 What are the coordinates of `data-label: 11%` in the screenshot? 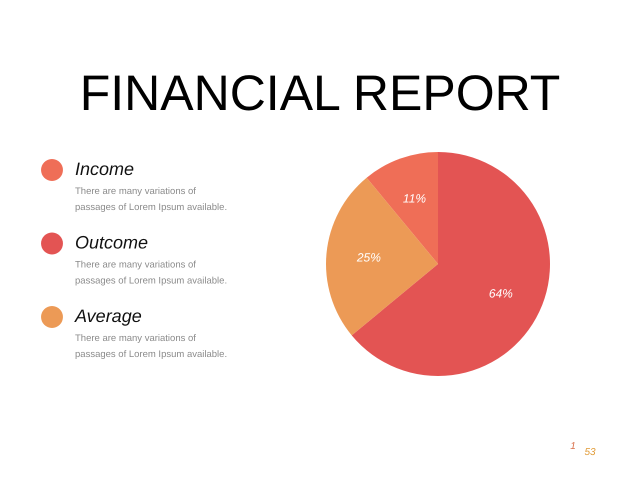 It's located at (414, 199).